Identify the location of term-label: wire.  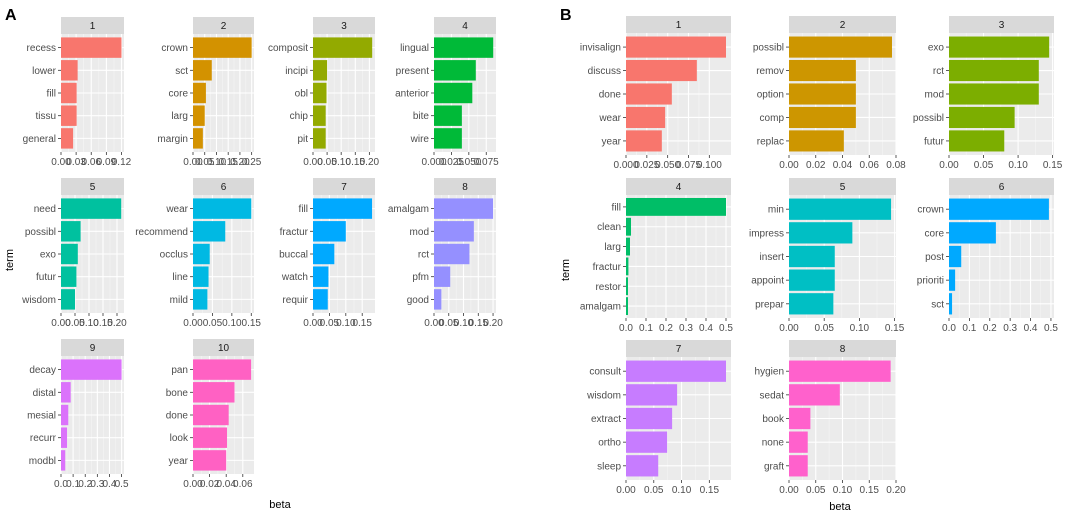
(420, 139).